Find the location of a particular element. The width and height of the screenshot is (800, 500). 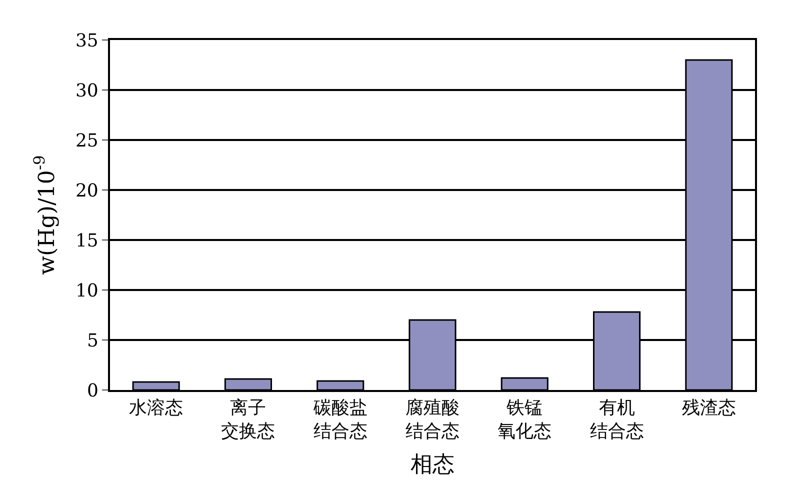

y-tick-label: 10 is located at coordinates (86, 291).